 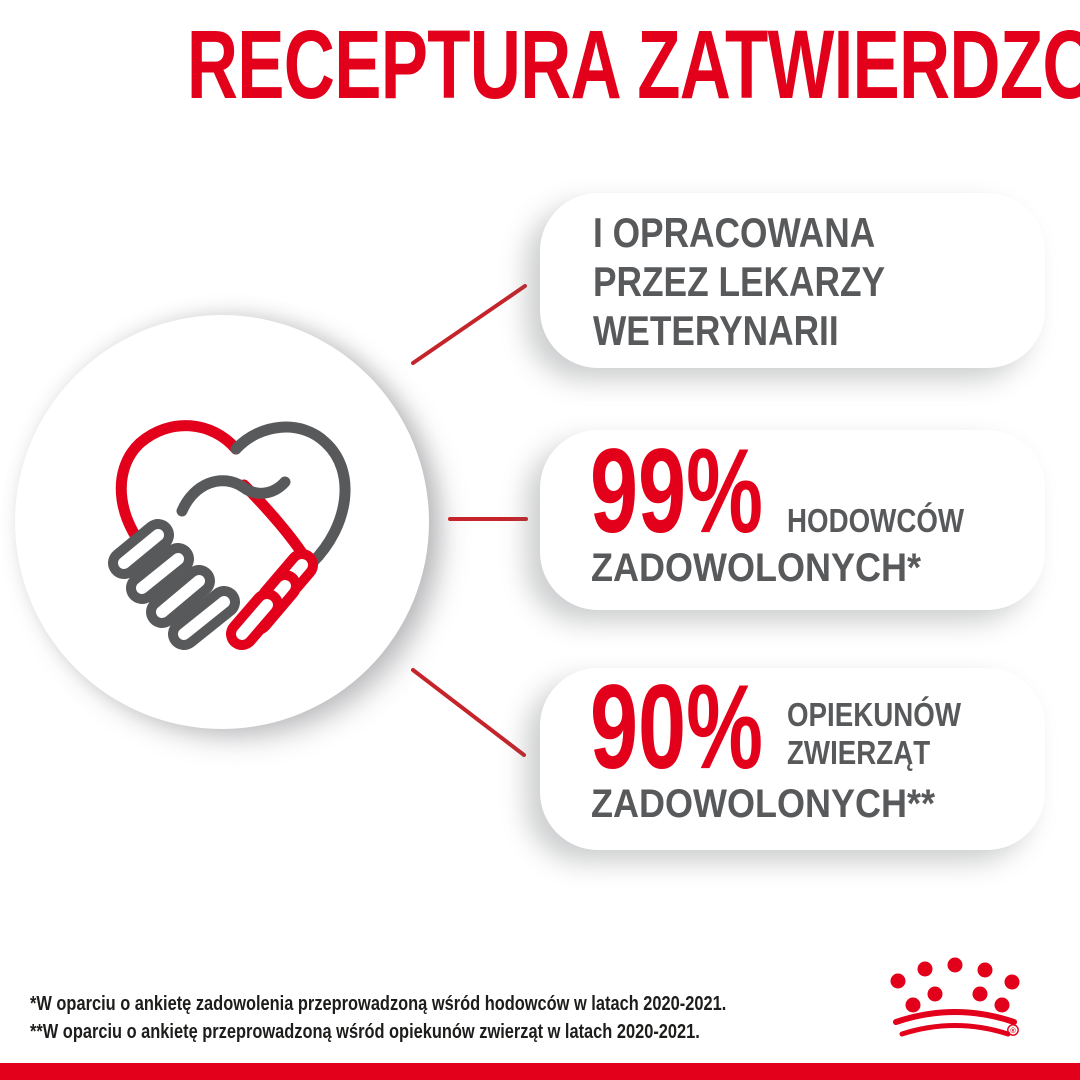 What do you see at coordinates (272, 599) in the screenshot?
I see `red-fingers` at bounding box center [272, 599].